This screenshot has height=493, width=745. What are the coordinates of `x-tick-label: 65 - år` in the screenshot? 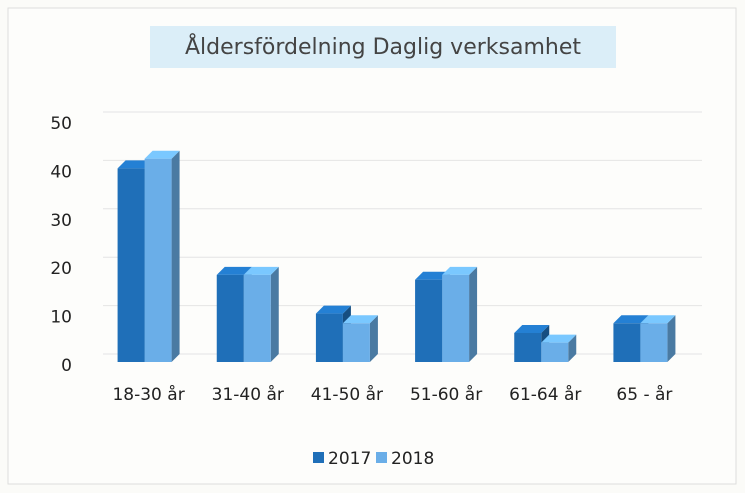 It's located at (644, 394).